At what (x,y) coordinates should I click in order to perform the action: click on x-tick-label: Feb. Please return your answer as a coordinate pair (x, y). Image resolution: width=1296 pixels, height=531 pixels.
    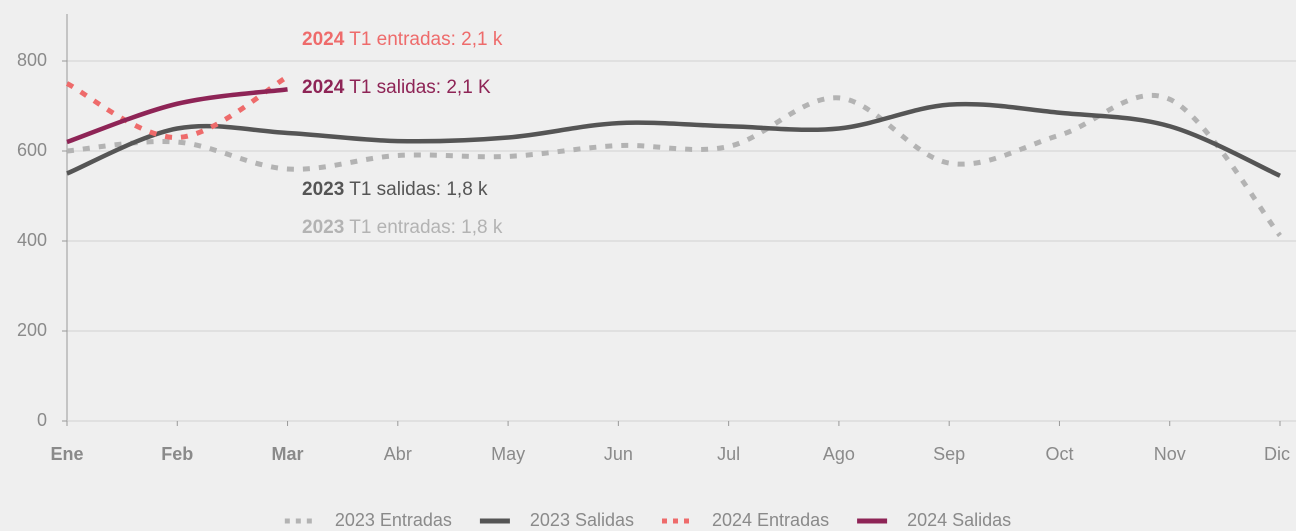
    Looking at the image, I should click on (177, 454).